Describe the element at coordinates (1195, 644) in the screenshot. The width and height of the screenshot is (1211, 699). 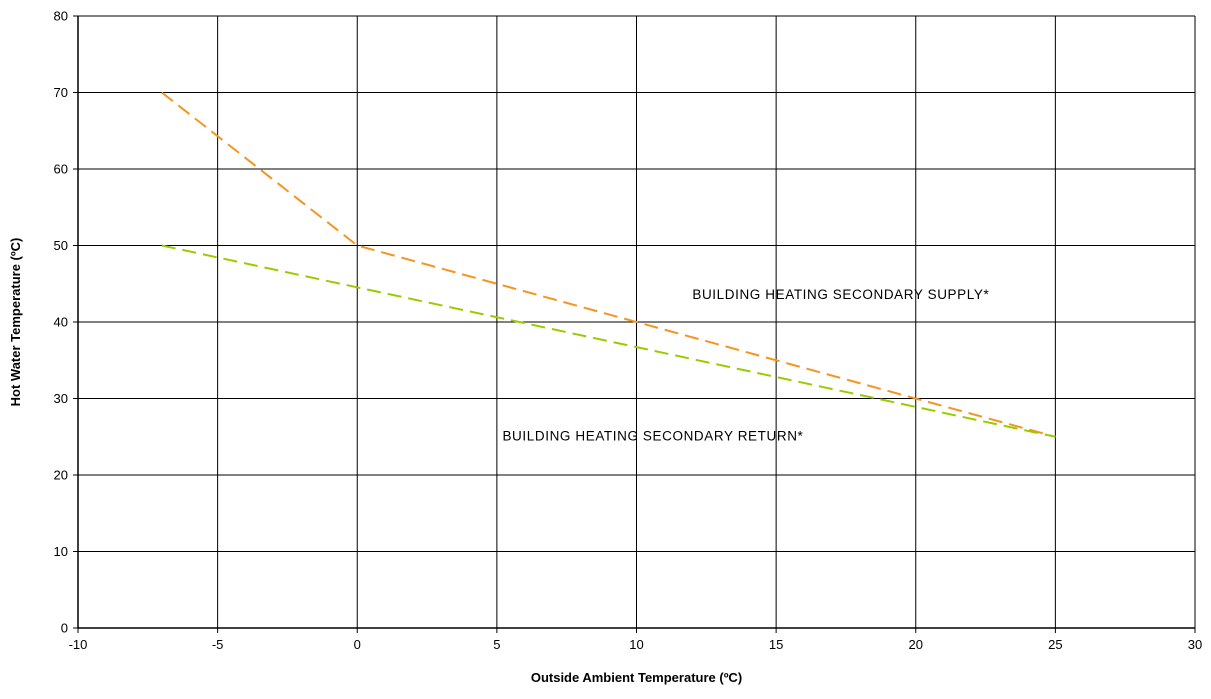
I see `x-tick-label: 30` at that location.